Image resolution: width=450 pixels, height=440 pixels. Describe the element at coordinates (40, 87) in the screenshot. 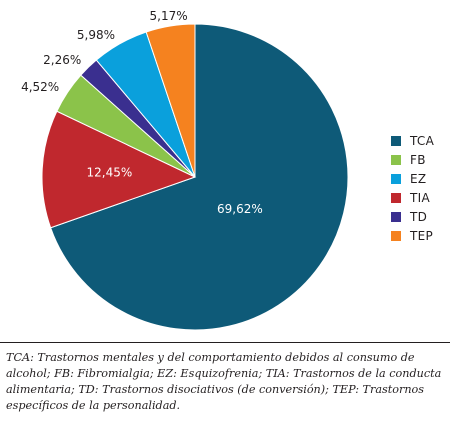

I see `pie-data-label: 4,52%` at that location.